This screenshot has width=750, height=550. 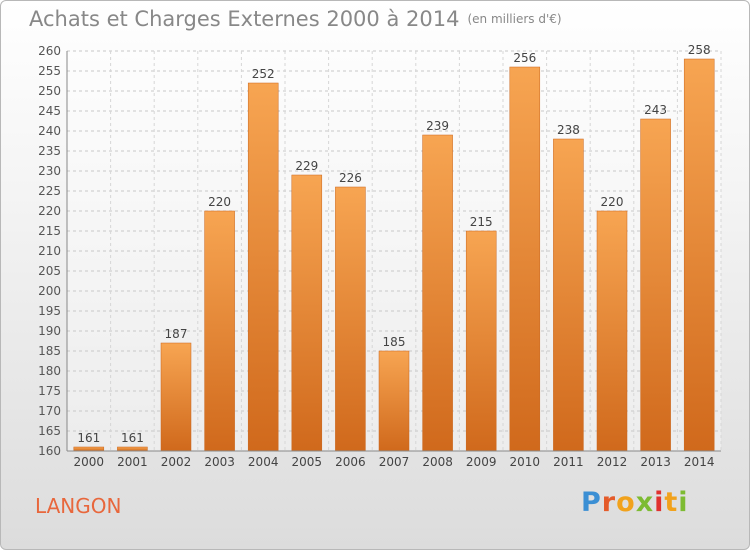 What do you see at coordinates (49, 451) in the screenshot?
I see `y-tick-label: 160` at bounding box center [49, 451].